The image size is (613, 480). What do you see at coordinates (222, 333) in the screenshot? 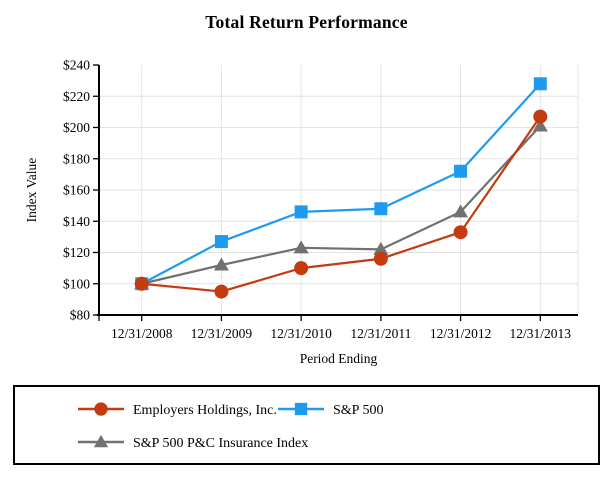
I see `x-tick-label: 12/31/2009` at bounding box center [222, 333].